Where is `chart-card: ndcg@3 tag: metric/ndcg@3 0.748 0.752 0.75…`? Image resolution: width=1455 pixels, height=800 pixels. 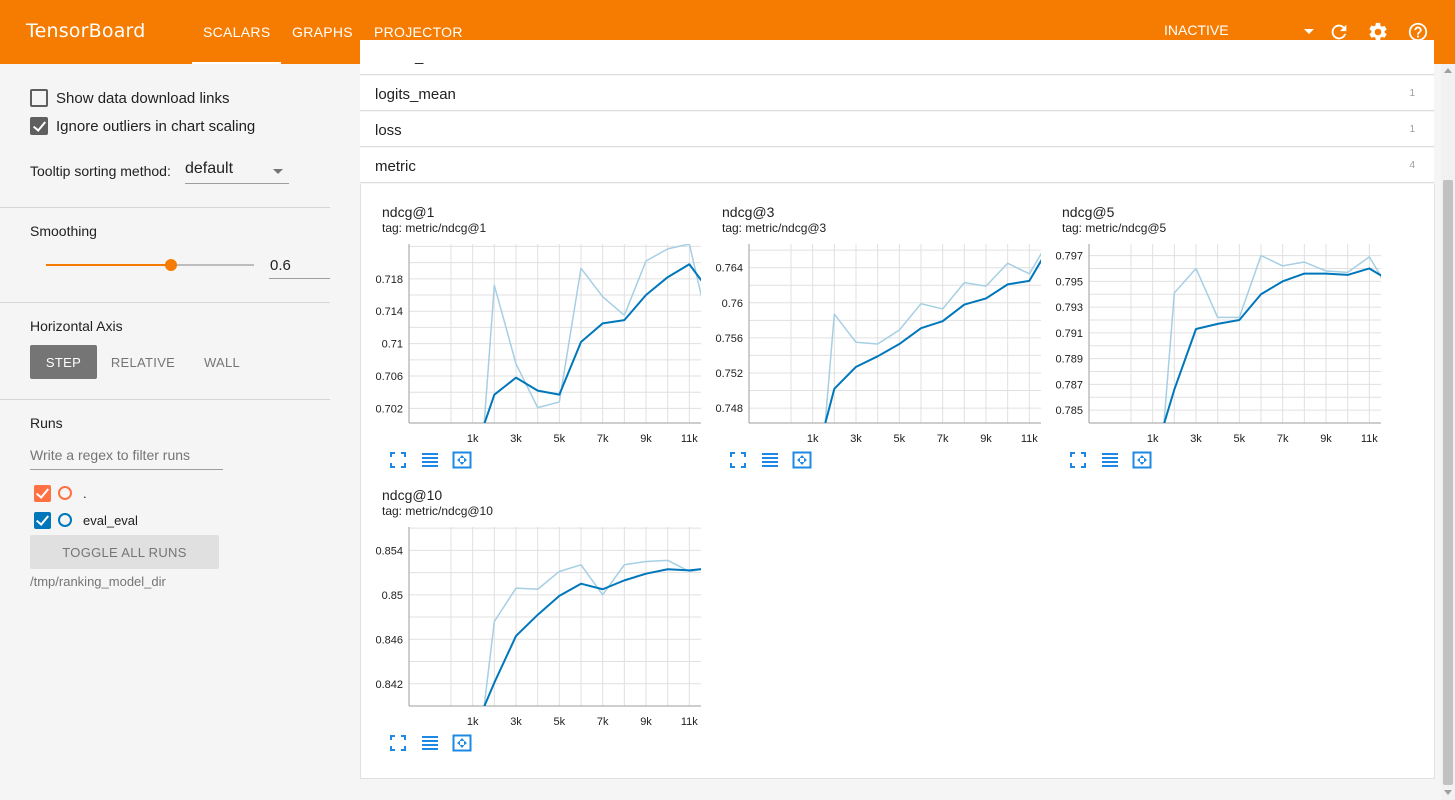 chart-card: ndcg@3 tag: metric/ndcg@3 0.748 0.752 0.75… is located at coordinates (871, 326).